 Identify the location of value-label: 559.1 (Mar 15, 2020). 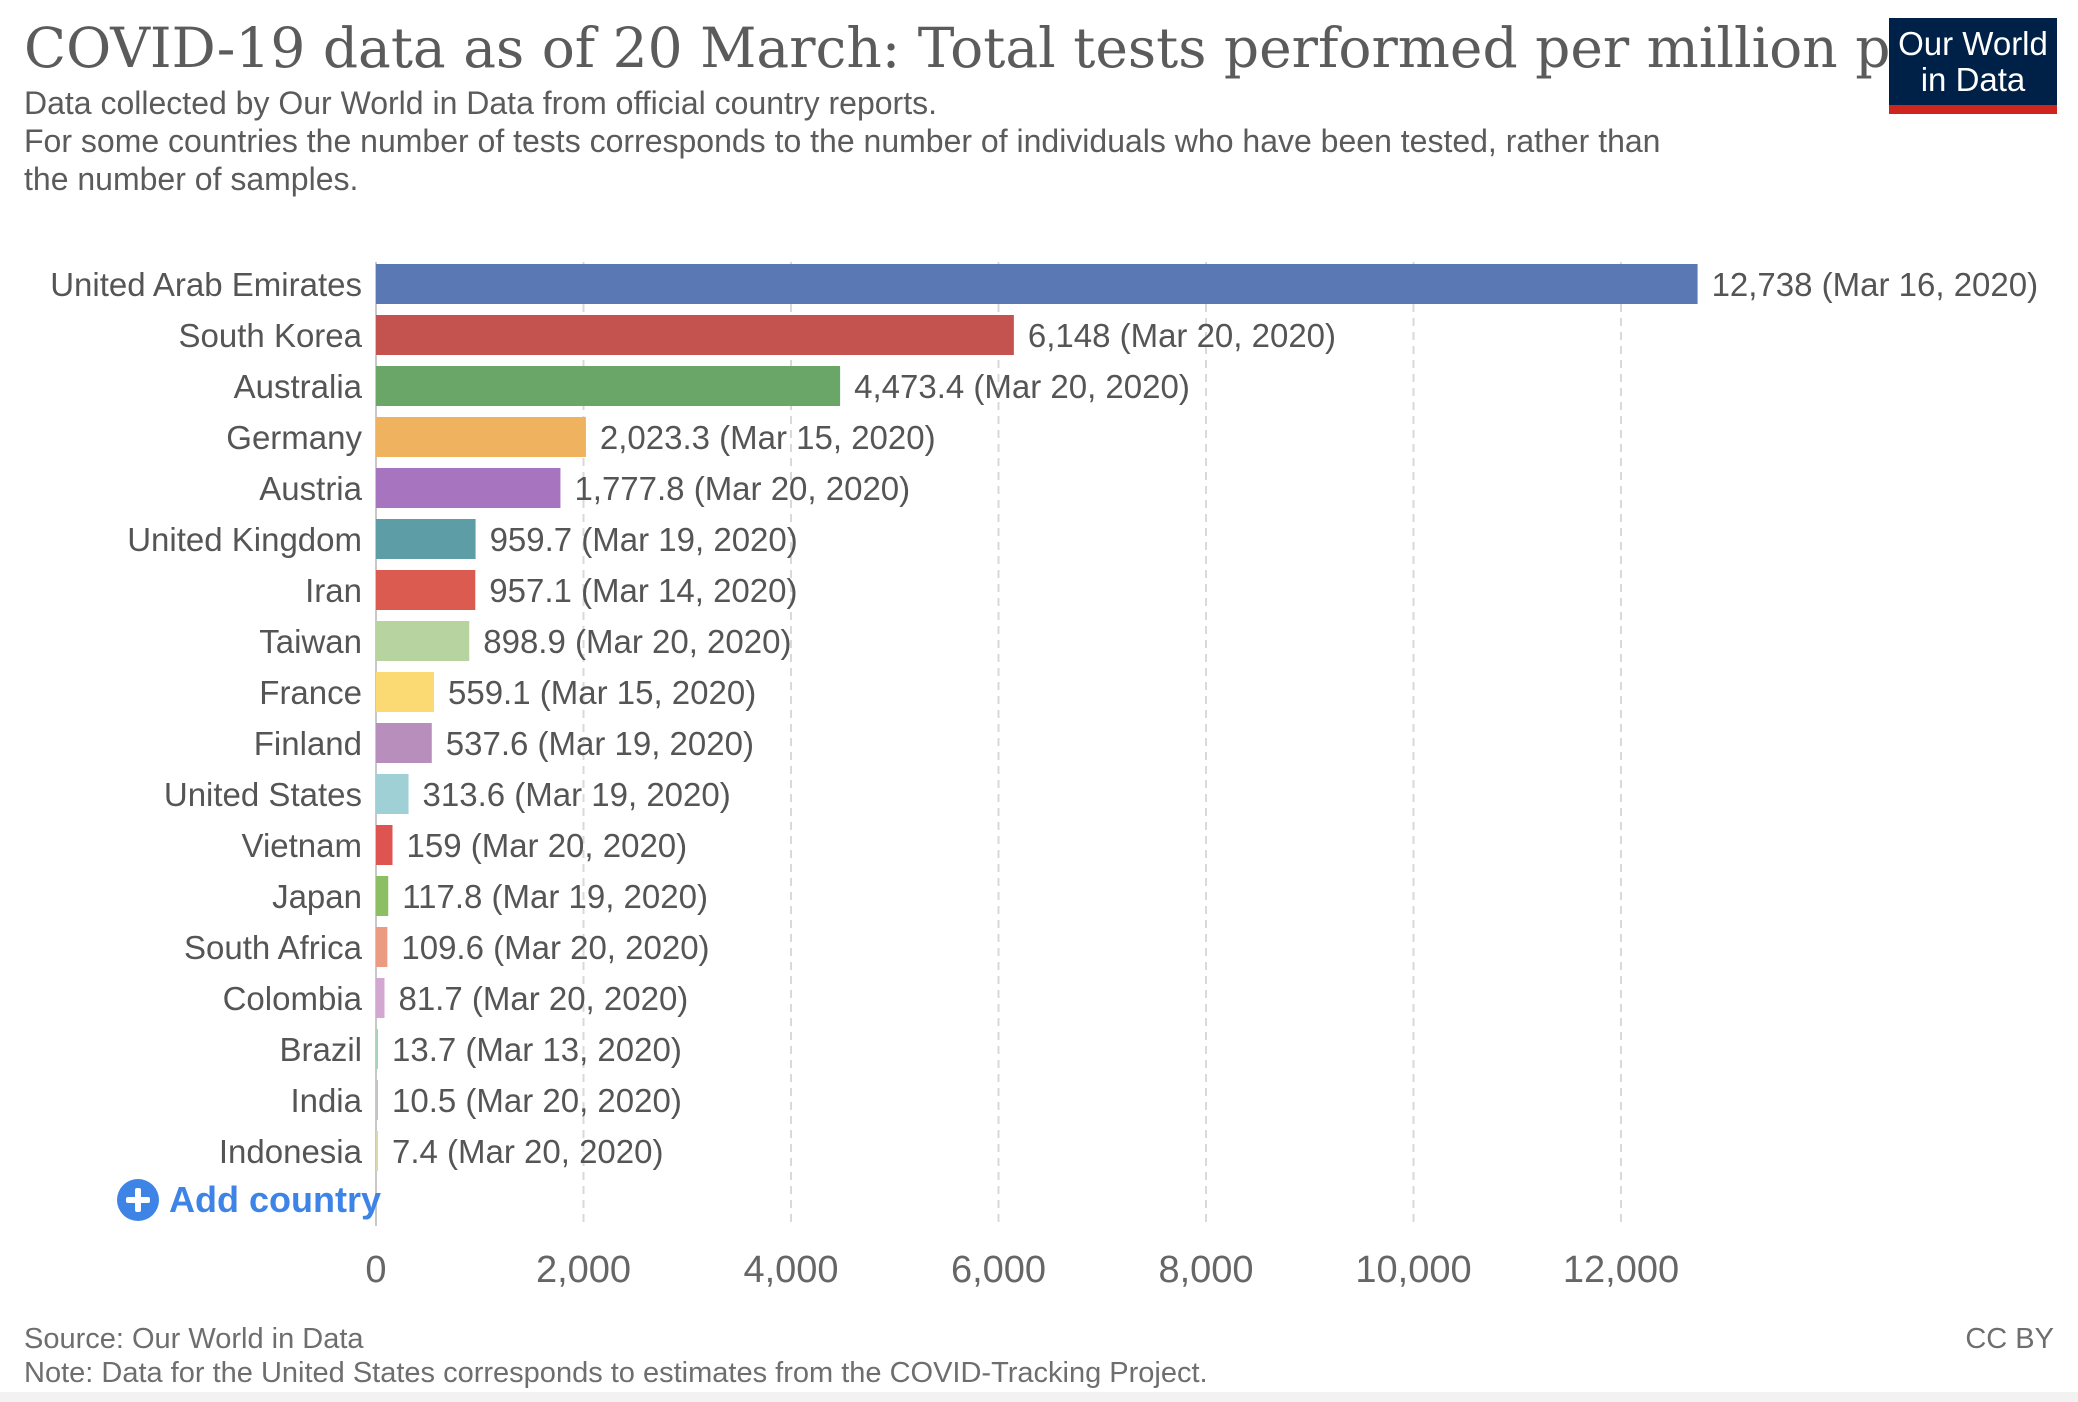
(602, 692).